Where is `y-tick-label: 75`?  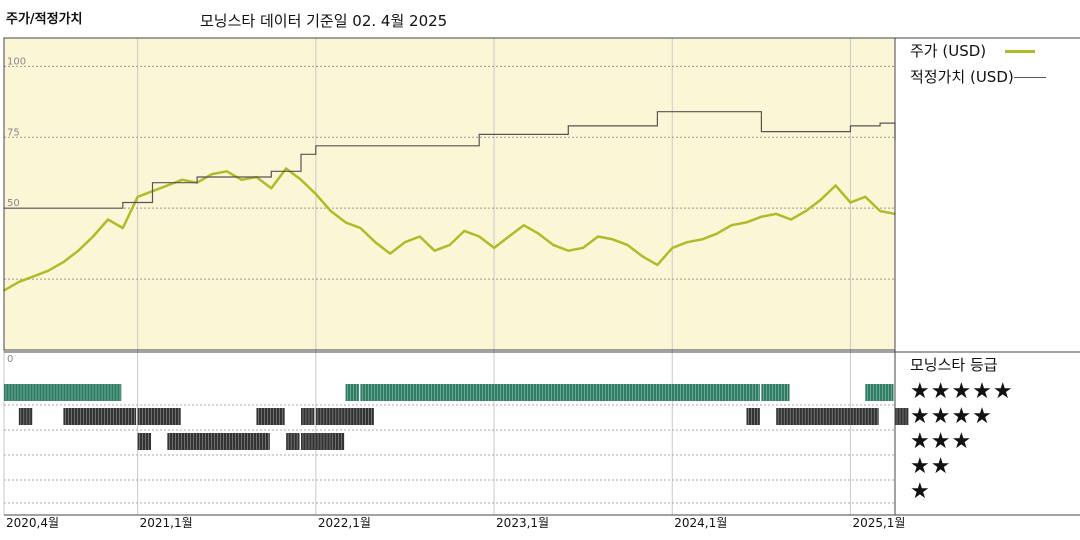
y-tick-label: 75 is located at coordinates (13, 132).